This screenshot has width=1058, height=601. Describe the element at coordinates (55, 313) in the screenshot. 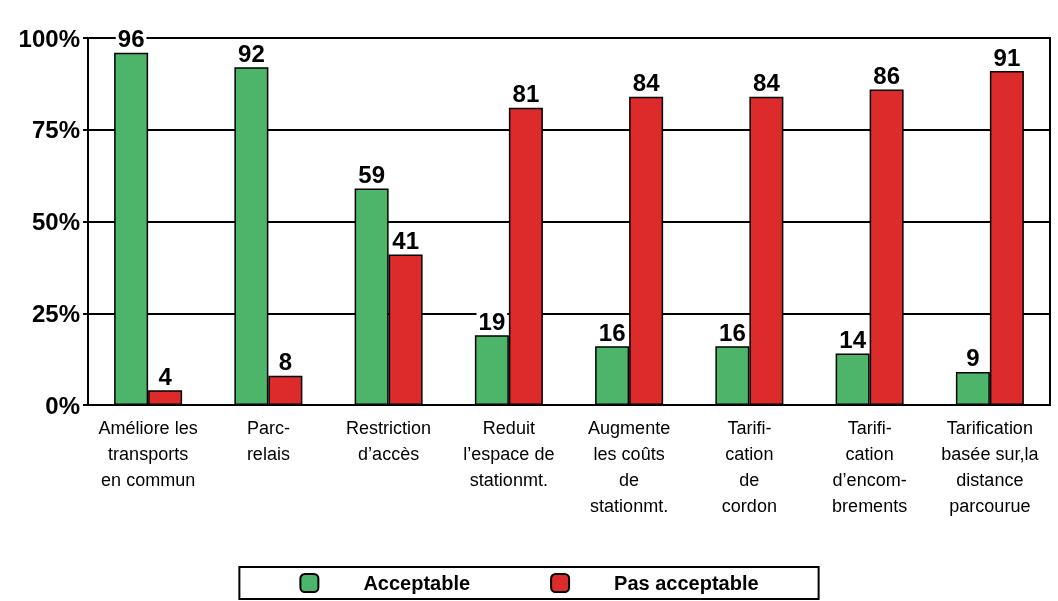

I see `y-tick-label: 25%` at that location.